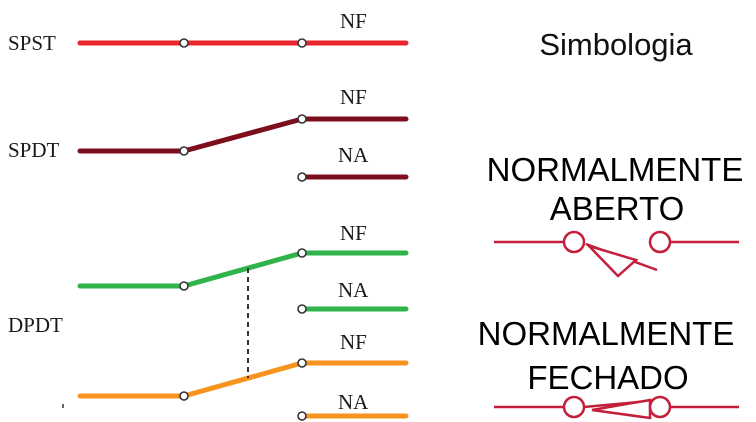 The height and width of the screenshot is (422, 756). I want to click on dpdt-pole1-lever, so click(243, 269).